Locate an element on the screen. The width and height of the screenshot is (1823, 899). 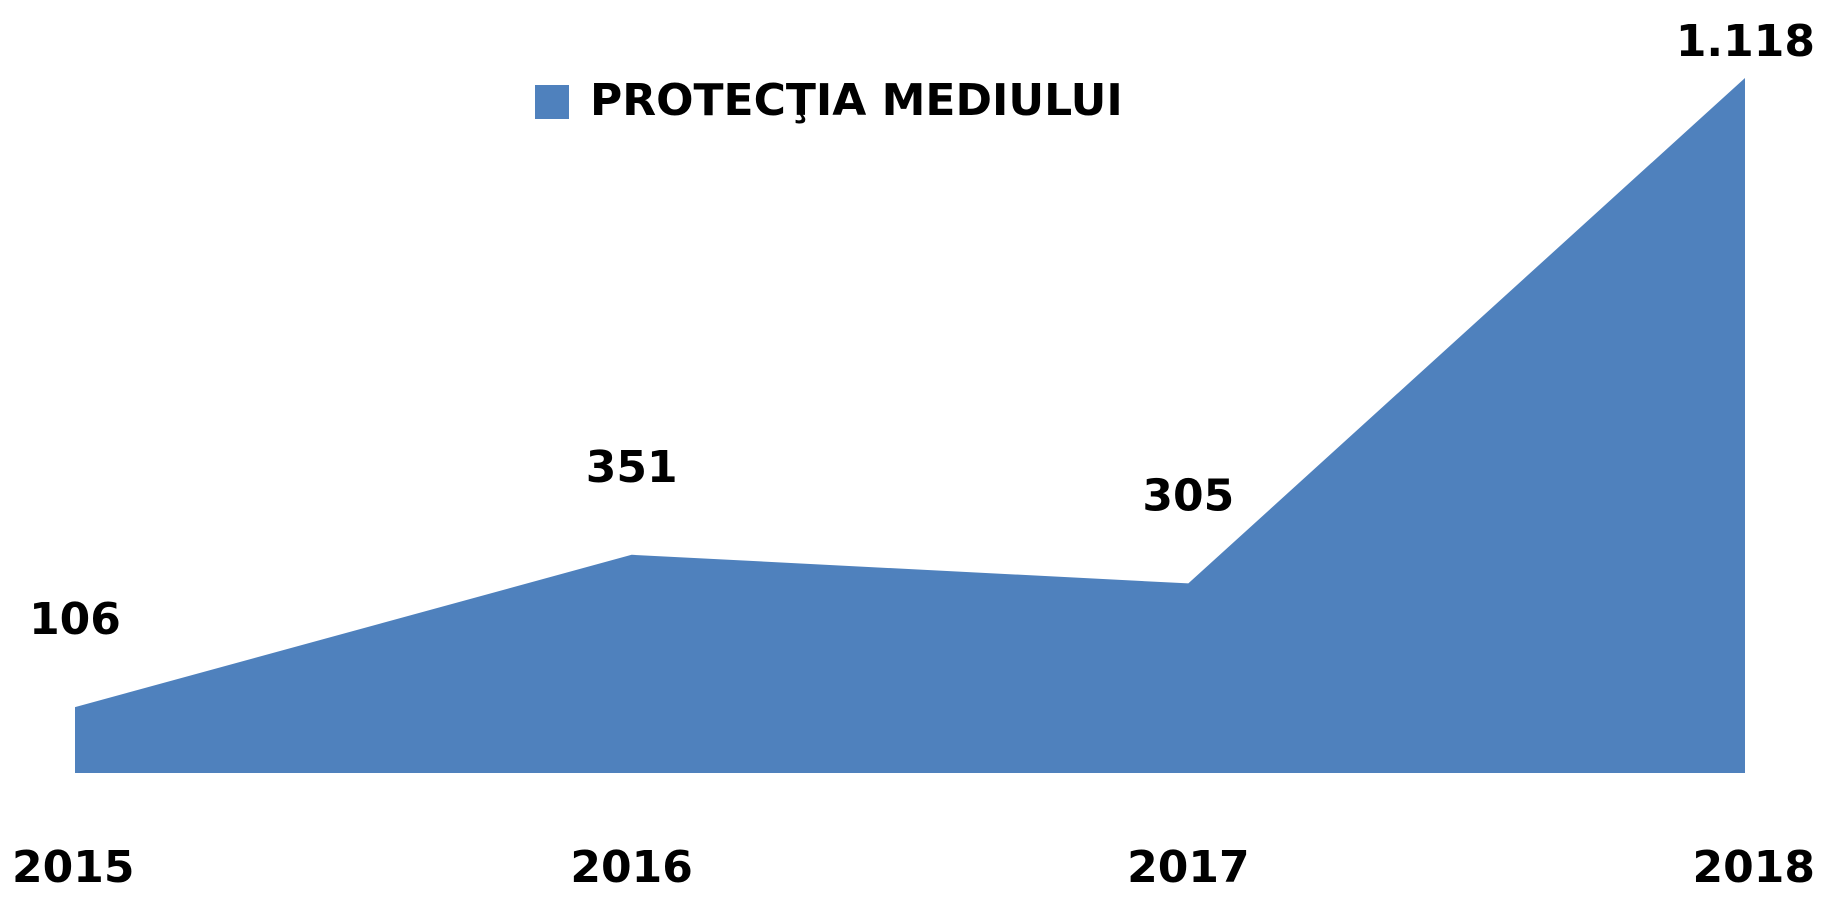
legend-swatch is located at coordinates (552, 102).